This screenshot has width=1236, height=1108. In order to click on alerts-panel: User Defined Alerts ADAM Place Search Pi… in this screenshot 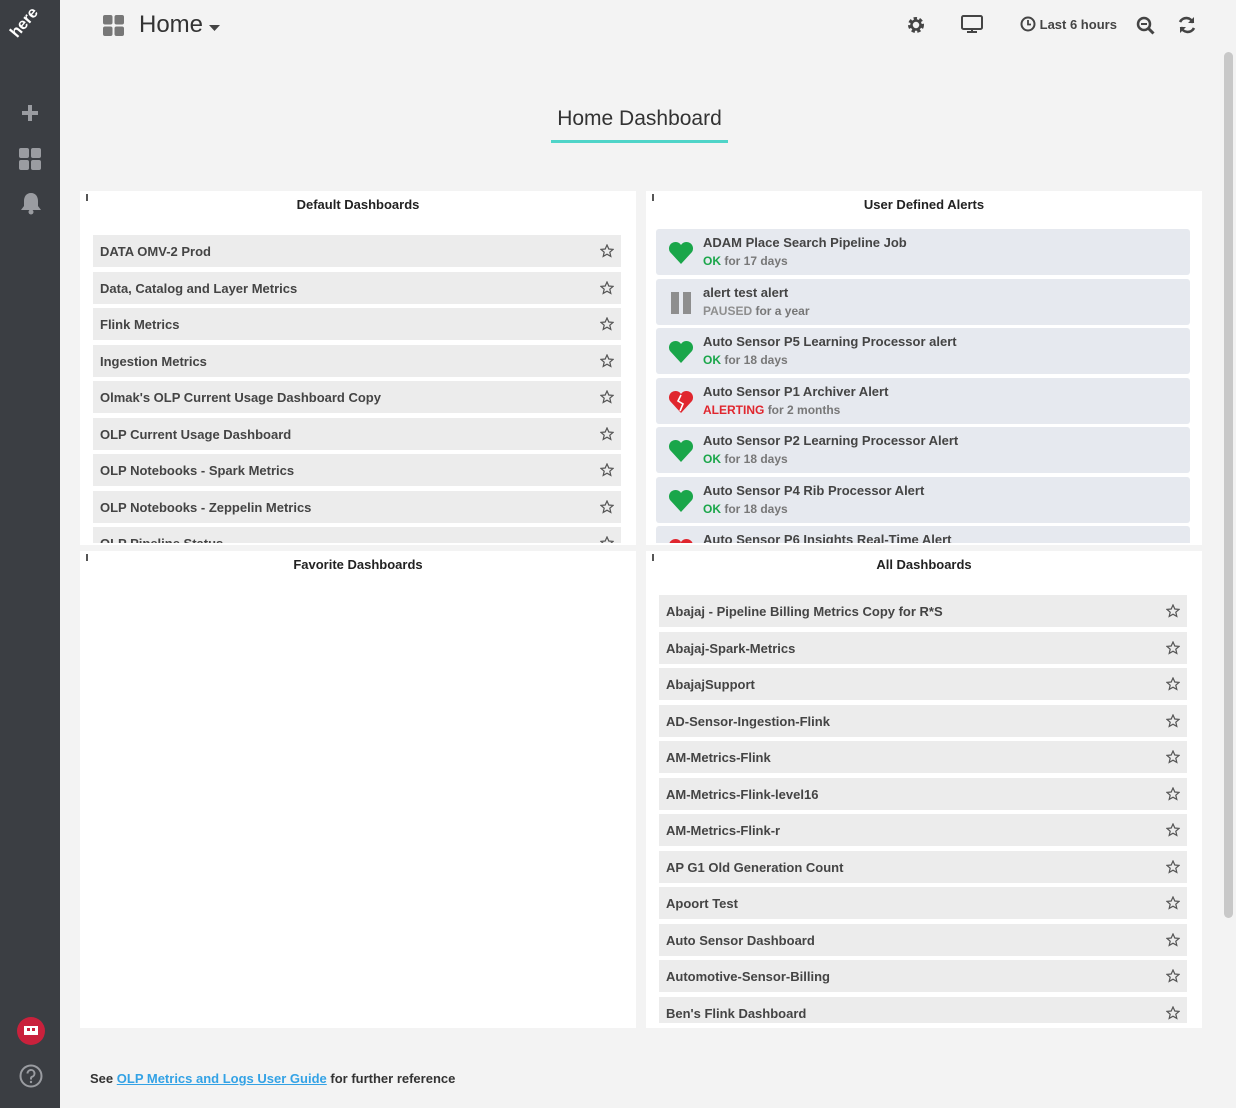, I will do `click(924, 368)`.